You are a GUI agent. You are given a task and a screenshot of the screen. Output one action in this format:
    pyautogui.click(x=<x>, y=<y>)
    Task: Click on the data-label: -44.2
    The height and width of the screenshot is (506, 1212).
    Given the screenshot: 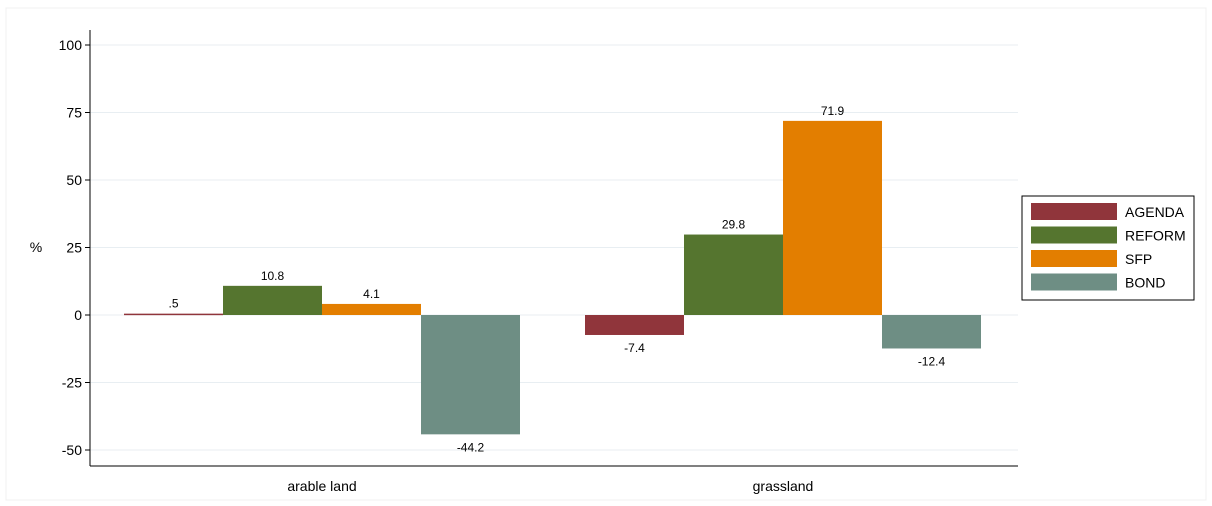 What is the action you would take?
    pyautogui.click(x=471, y=447)
    